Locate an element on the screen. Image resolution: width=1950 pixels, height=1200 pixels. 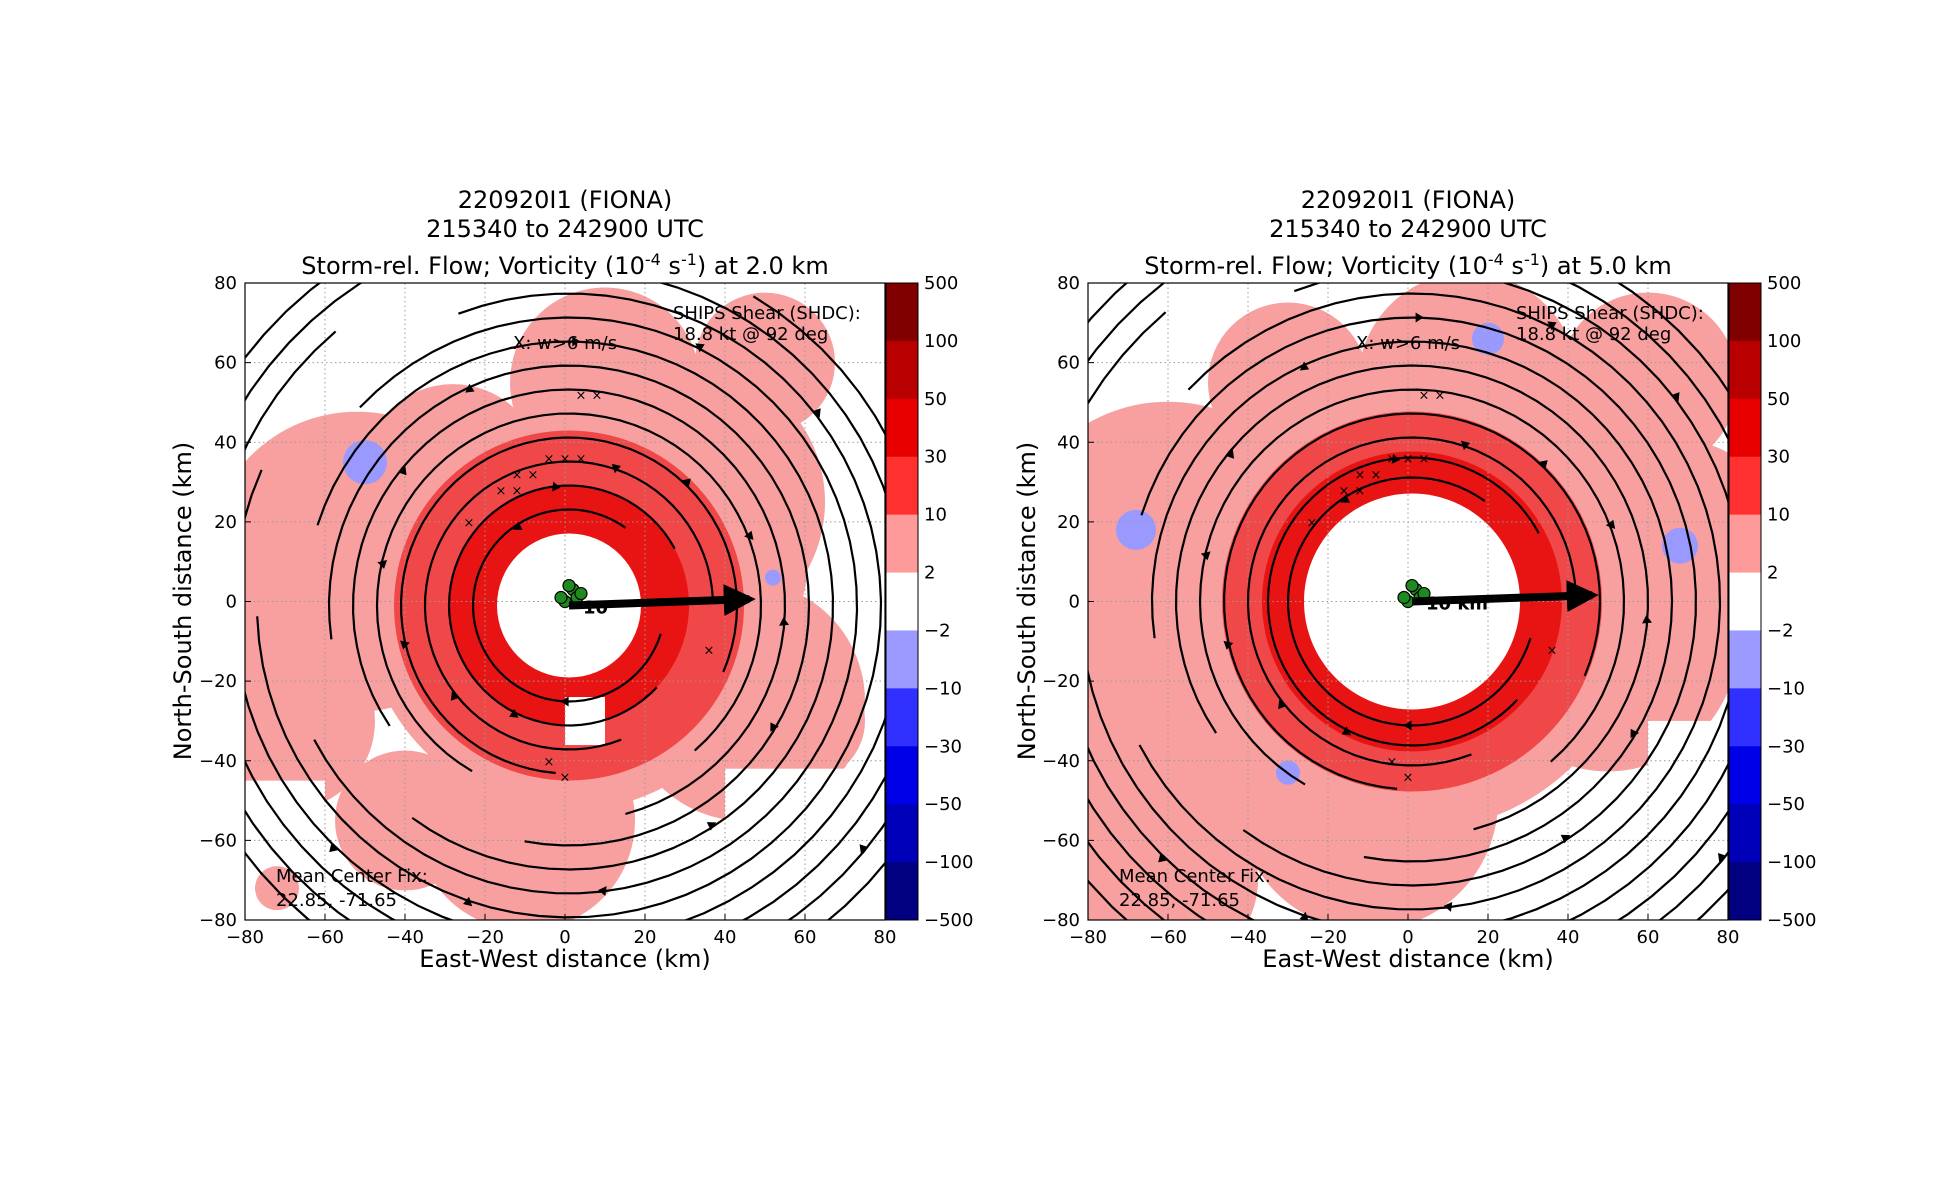
colorbar-label: −500 is located at coordinates (948, 920).